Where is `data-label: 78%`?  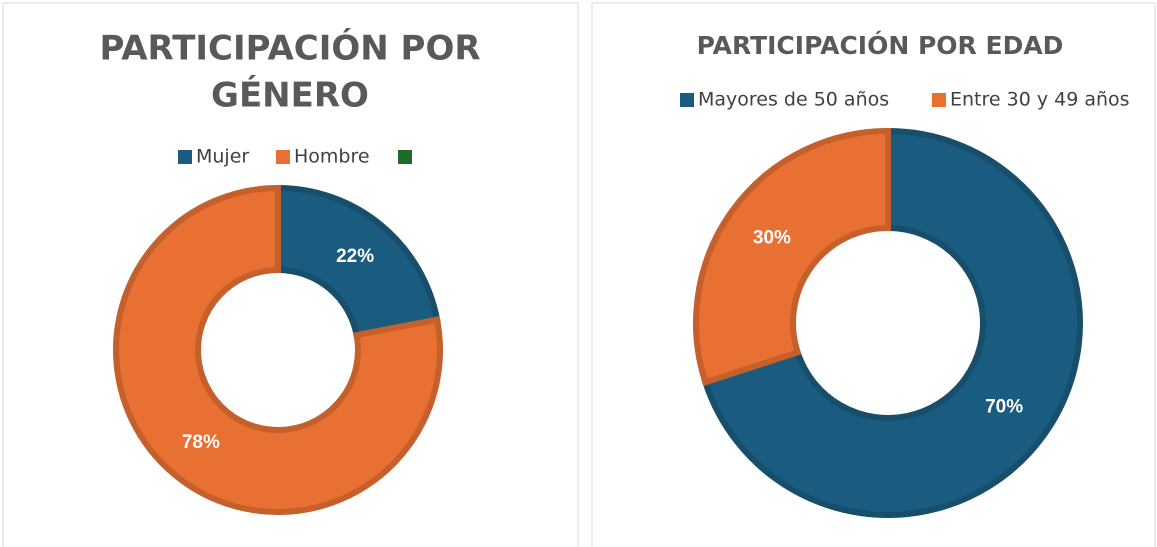 data-label: 78% is located at coordinates (201, 442).